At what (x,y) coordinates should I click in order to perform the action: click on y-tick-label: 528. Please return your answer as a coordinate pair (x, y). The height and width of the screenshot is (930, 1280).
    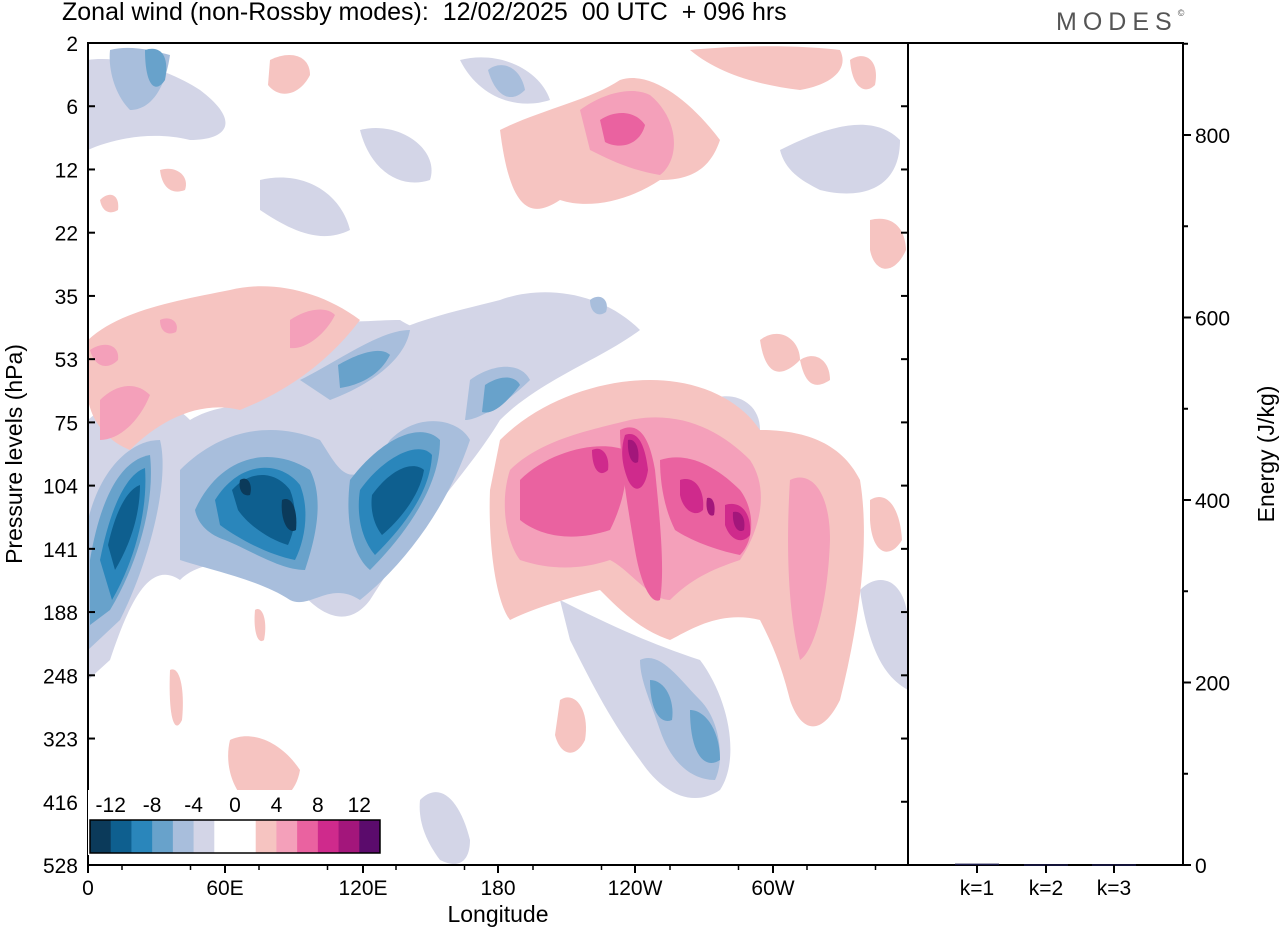
    Looking at the image, I should click on (60, 866).